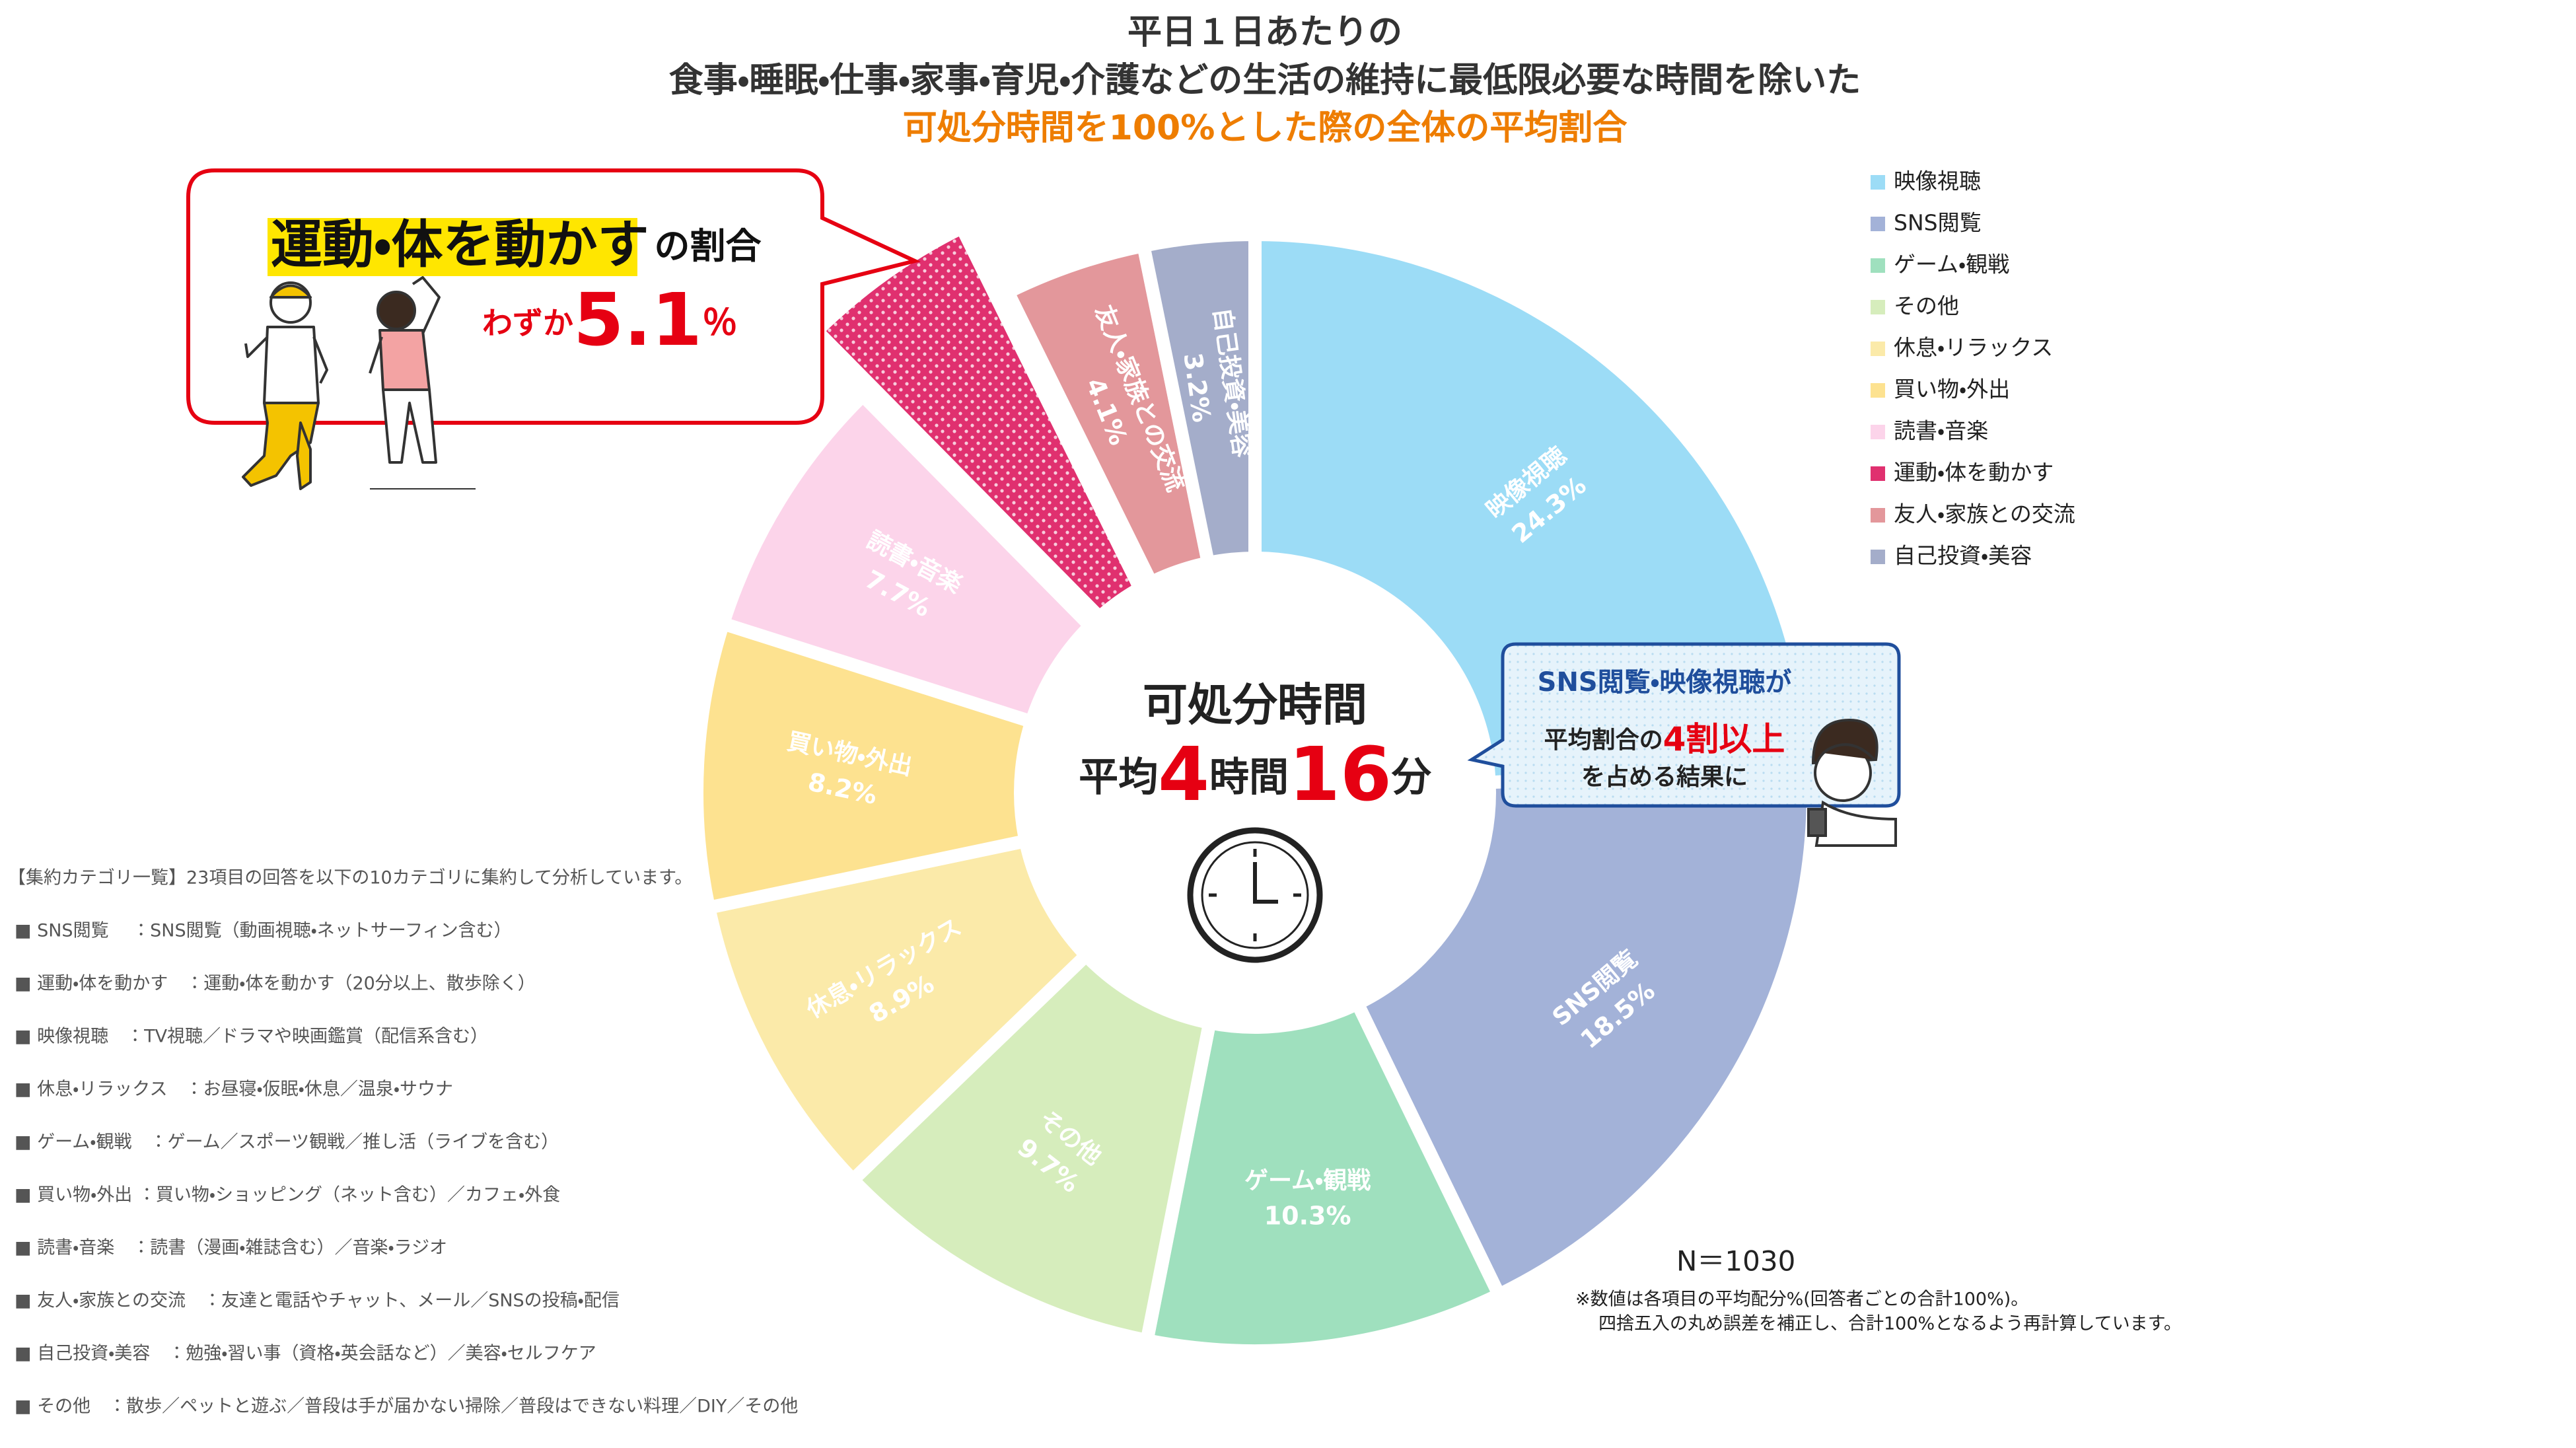 The image size is (2576, 1448). I want to click on notes-item: ■ SNS閲覧 ：SNS閲覧（動画視聴・ネットサーフィン含む）, so click(264, 931).